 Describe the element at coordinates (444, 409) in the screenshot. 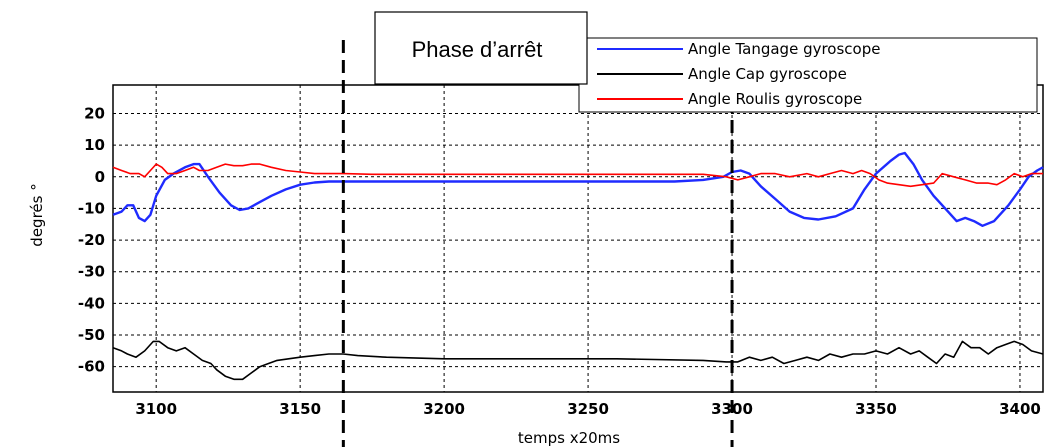

I see `x-tick-label: 3200` at that location.